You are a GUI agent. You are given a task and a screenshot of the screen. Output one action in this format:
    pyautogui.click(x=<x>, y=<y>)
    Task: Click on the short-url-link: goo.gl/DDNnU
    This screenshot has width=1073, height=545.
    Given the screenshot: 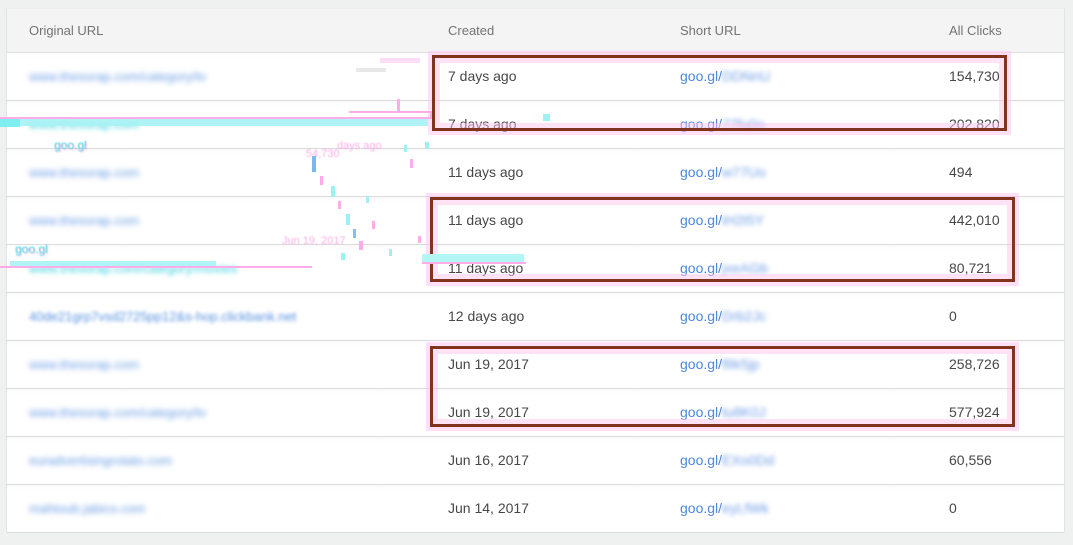 What is the action you would take?
    pyautogui.click(x=725, y=76)
    